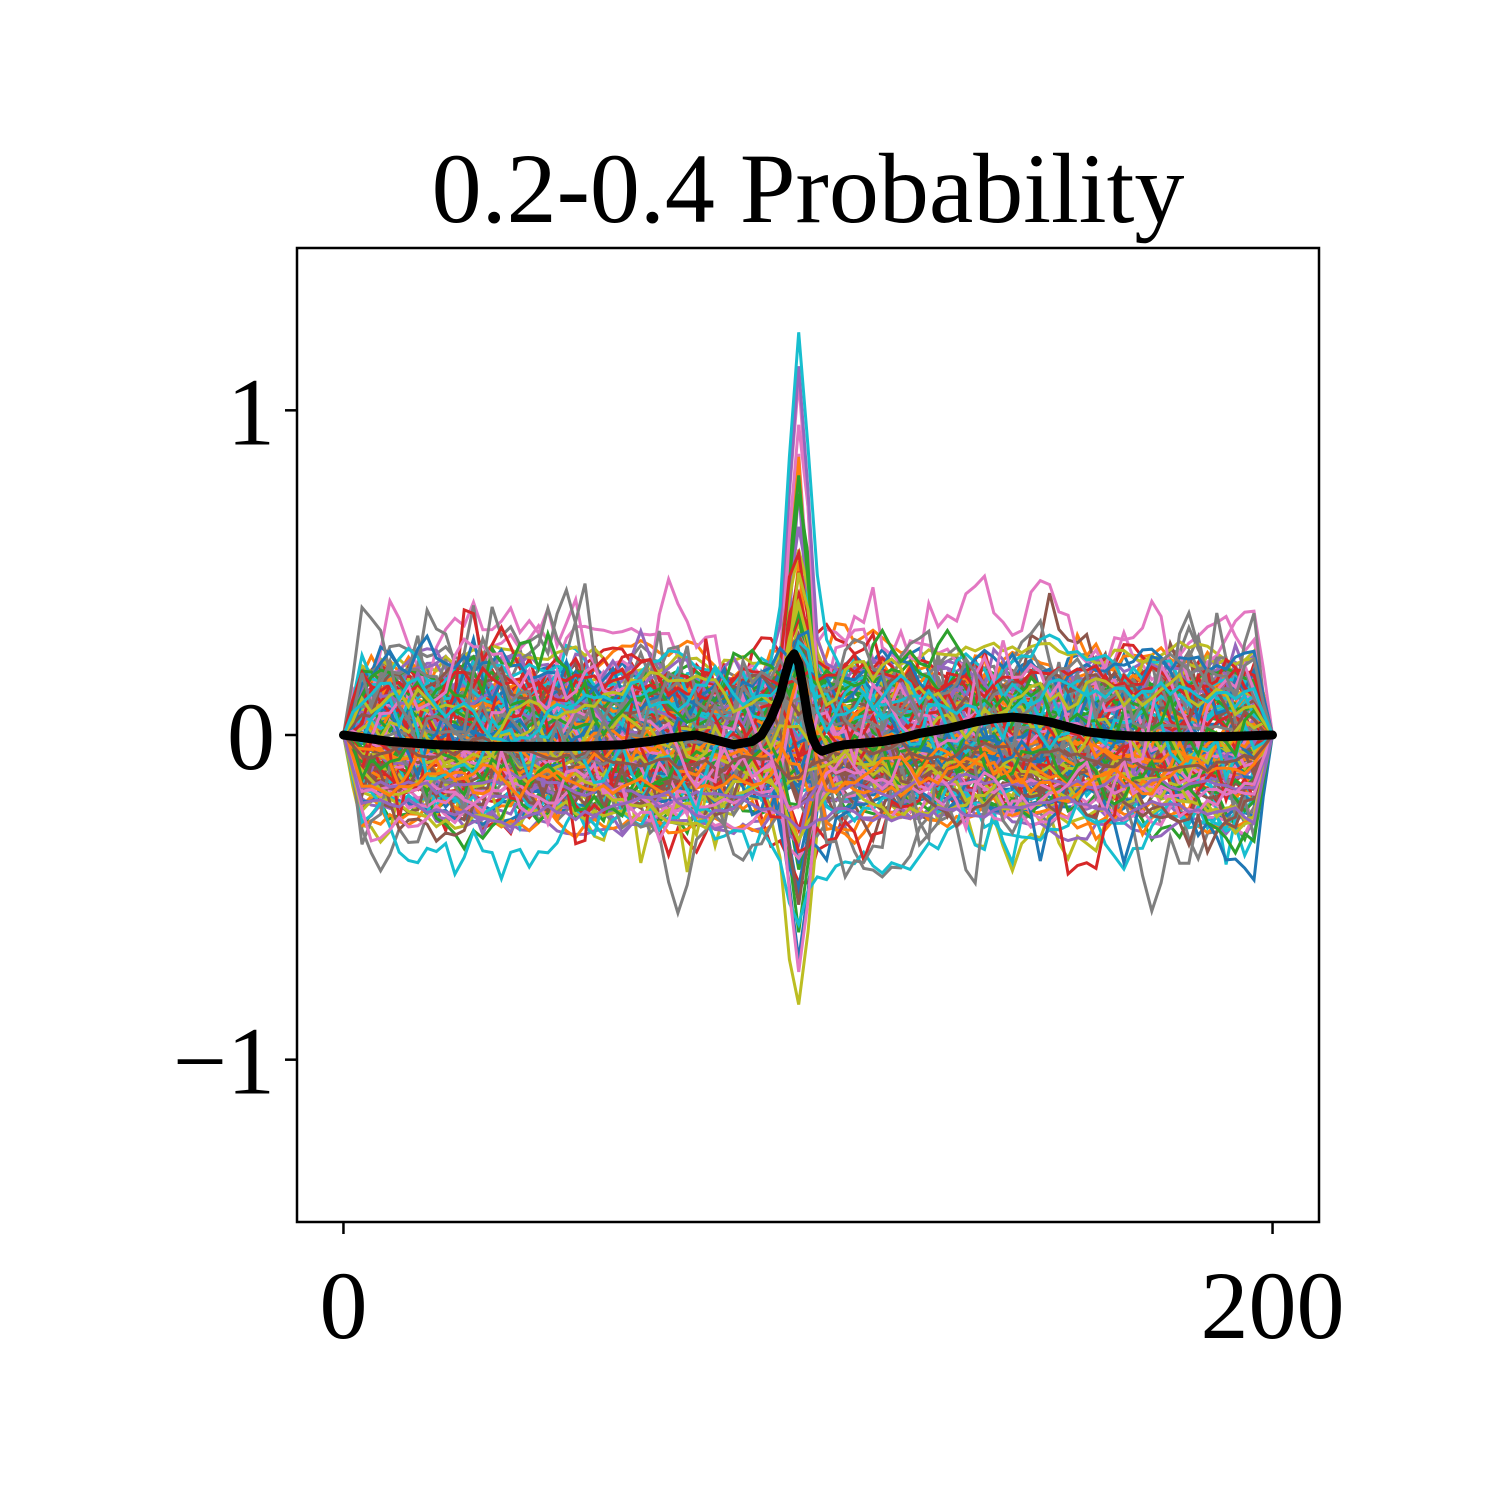  I want to click on y-tick-label: −1, so click(224, 1061).